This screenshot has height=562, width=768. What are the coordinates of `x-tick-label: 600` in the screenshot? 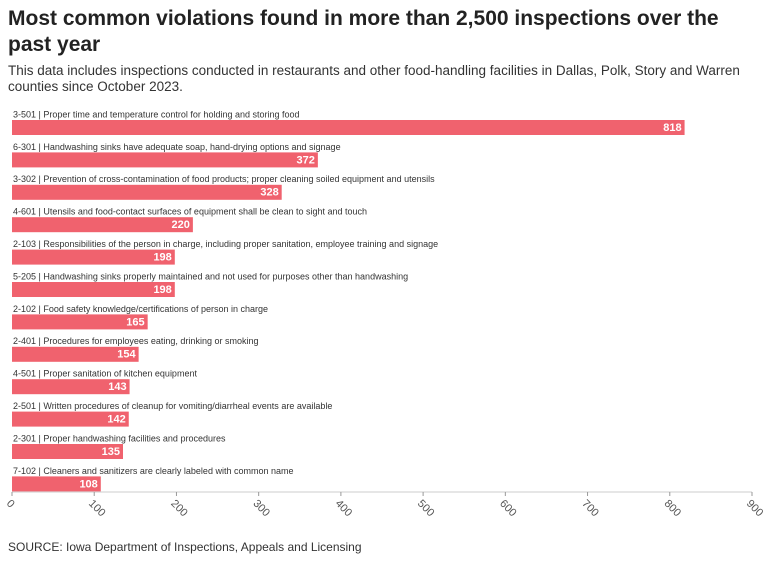 It's located at (507, 508).